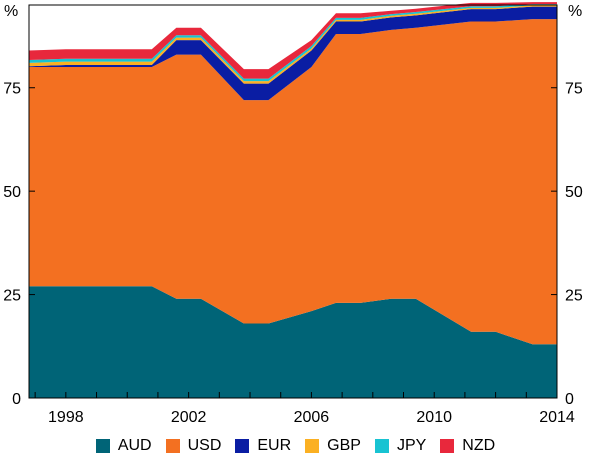 The width and height of the screenshot is (591, 456). What do you see at coordinates (66, 417) in the screenshot?
I see `x-tick-label: 1998` at bounding box center [66, 417].